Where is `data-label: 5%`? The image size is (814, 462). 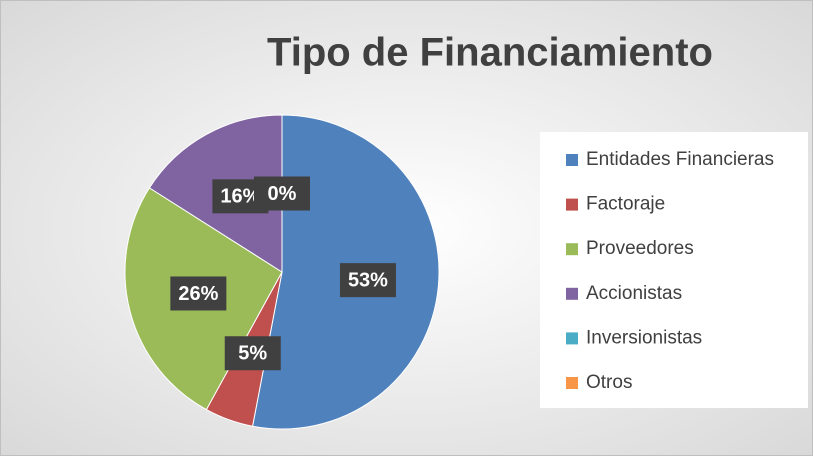
data-label: 5% is located at coordinates (252, 354).